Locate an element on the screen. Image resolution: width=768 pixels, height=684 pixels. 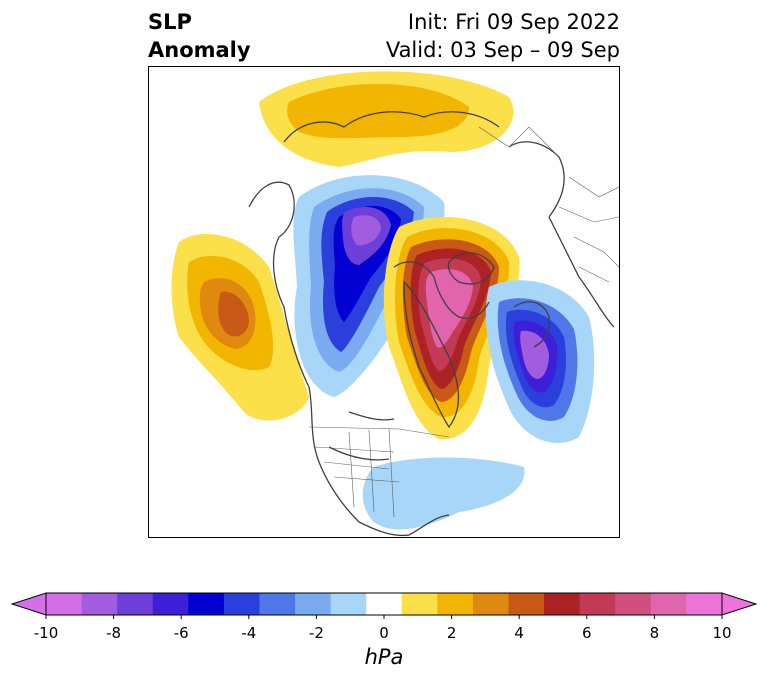
title-line-1: SLP is located at coordinates (170, 22).